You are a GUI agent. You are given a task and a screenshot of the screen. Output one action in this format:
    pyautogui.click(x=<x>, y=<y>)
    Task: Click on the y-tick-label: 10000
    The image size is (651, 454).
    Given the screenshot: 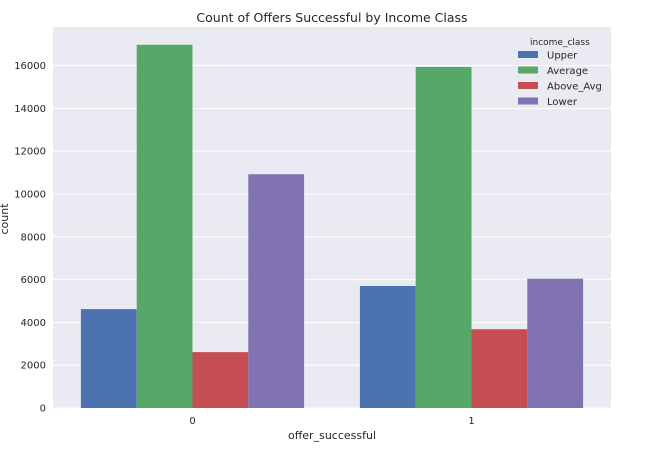 What is the action you would take?
    pyautogui.click(x=30, y=194)
    